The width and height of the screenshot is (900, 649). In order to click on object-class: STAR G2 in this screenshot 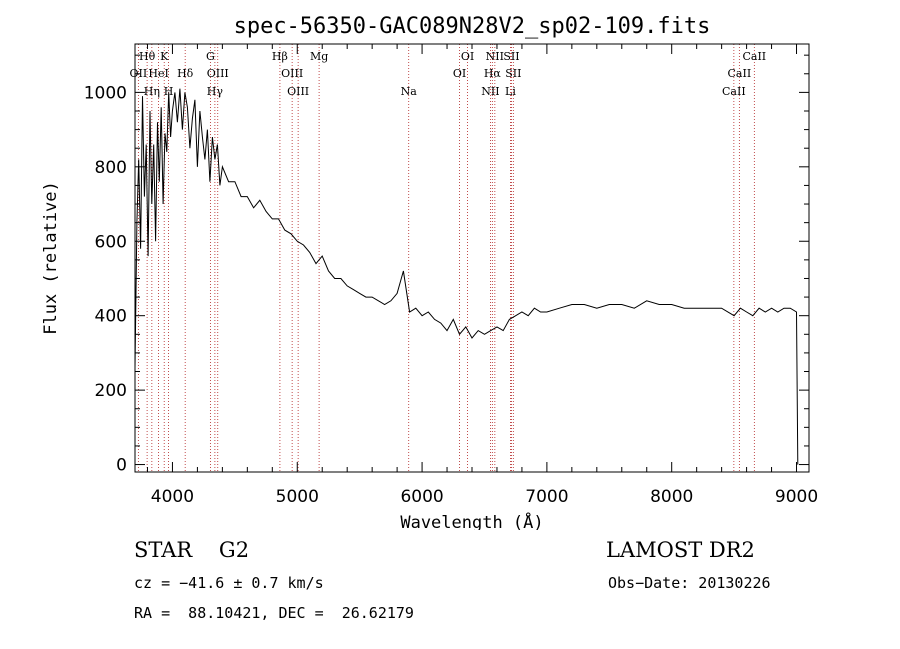, I will do `click(192, 550)`.